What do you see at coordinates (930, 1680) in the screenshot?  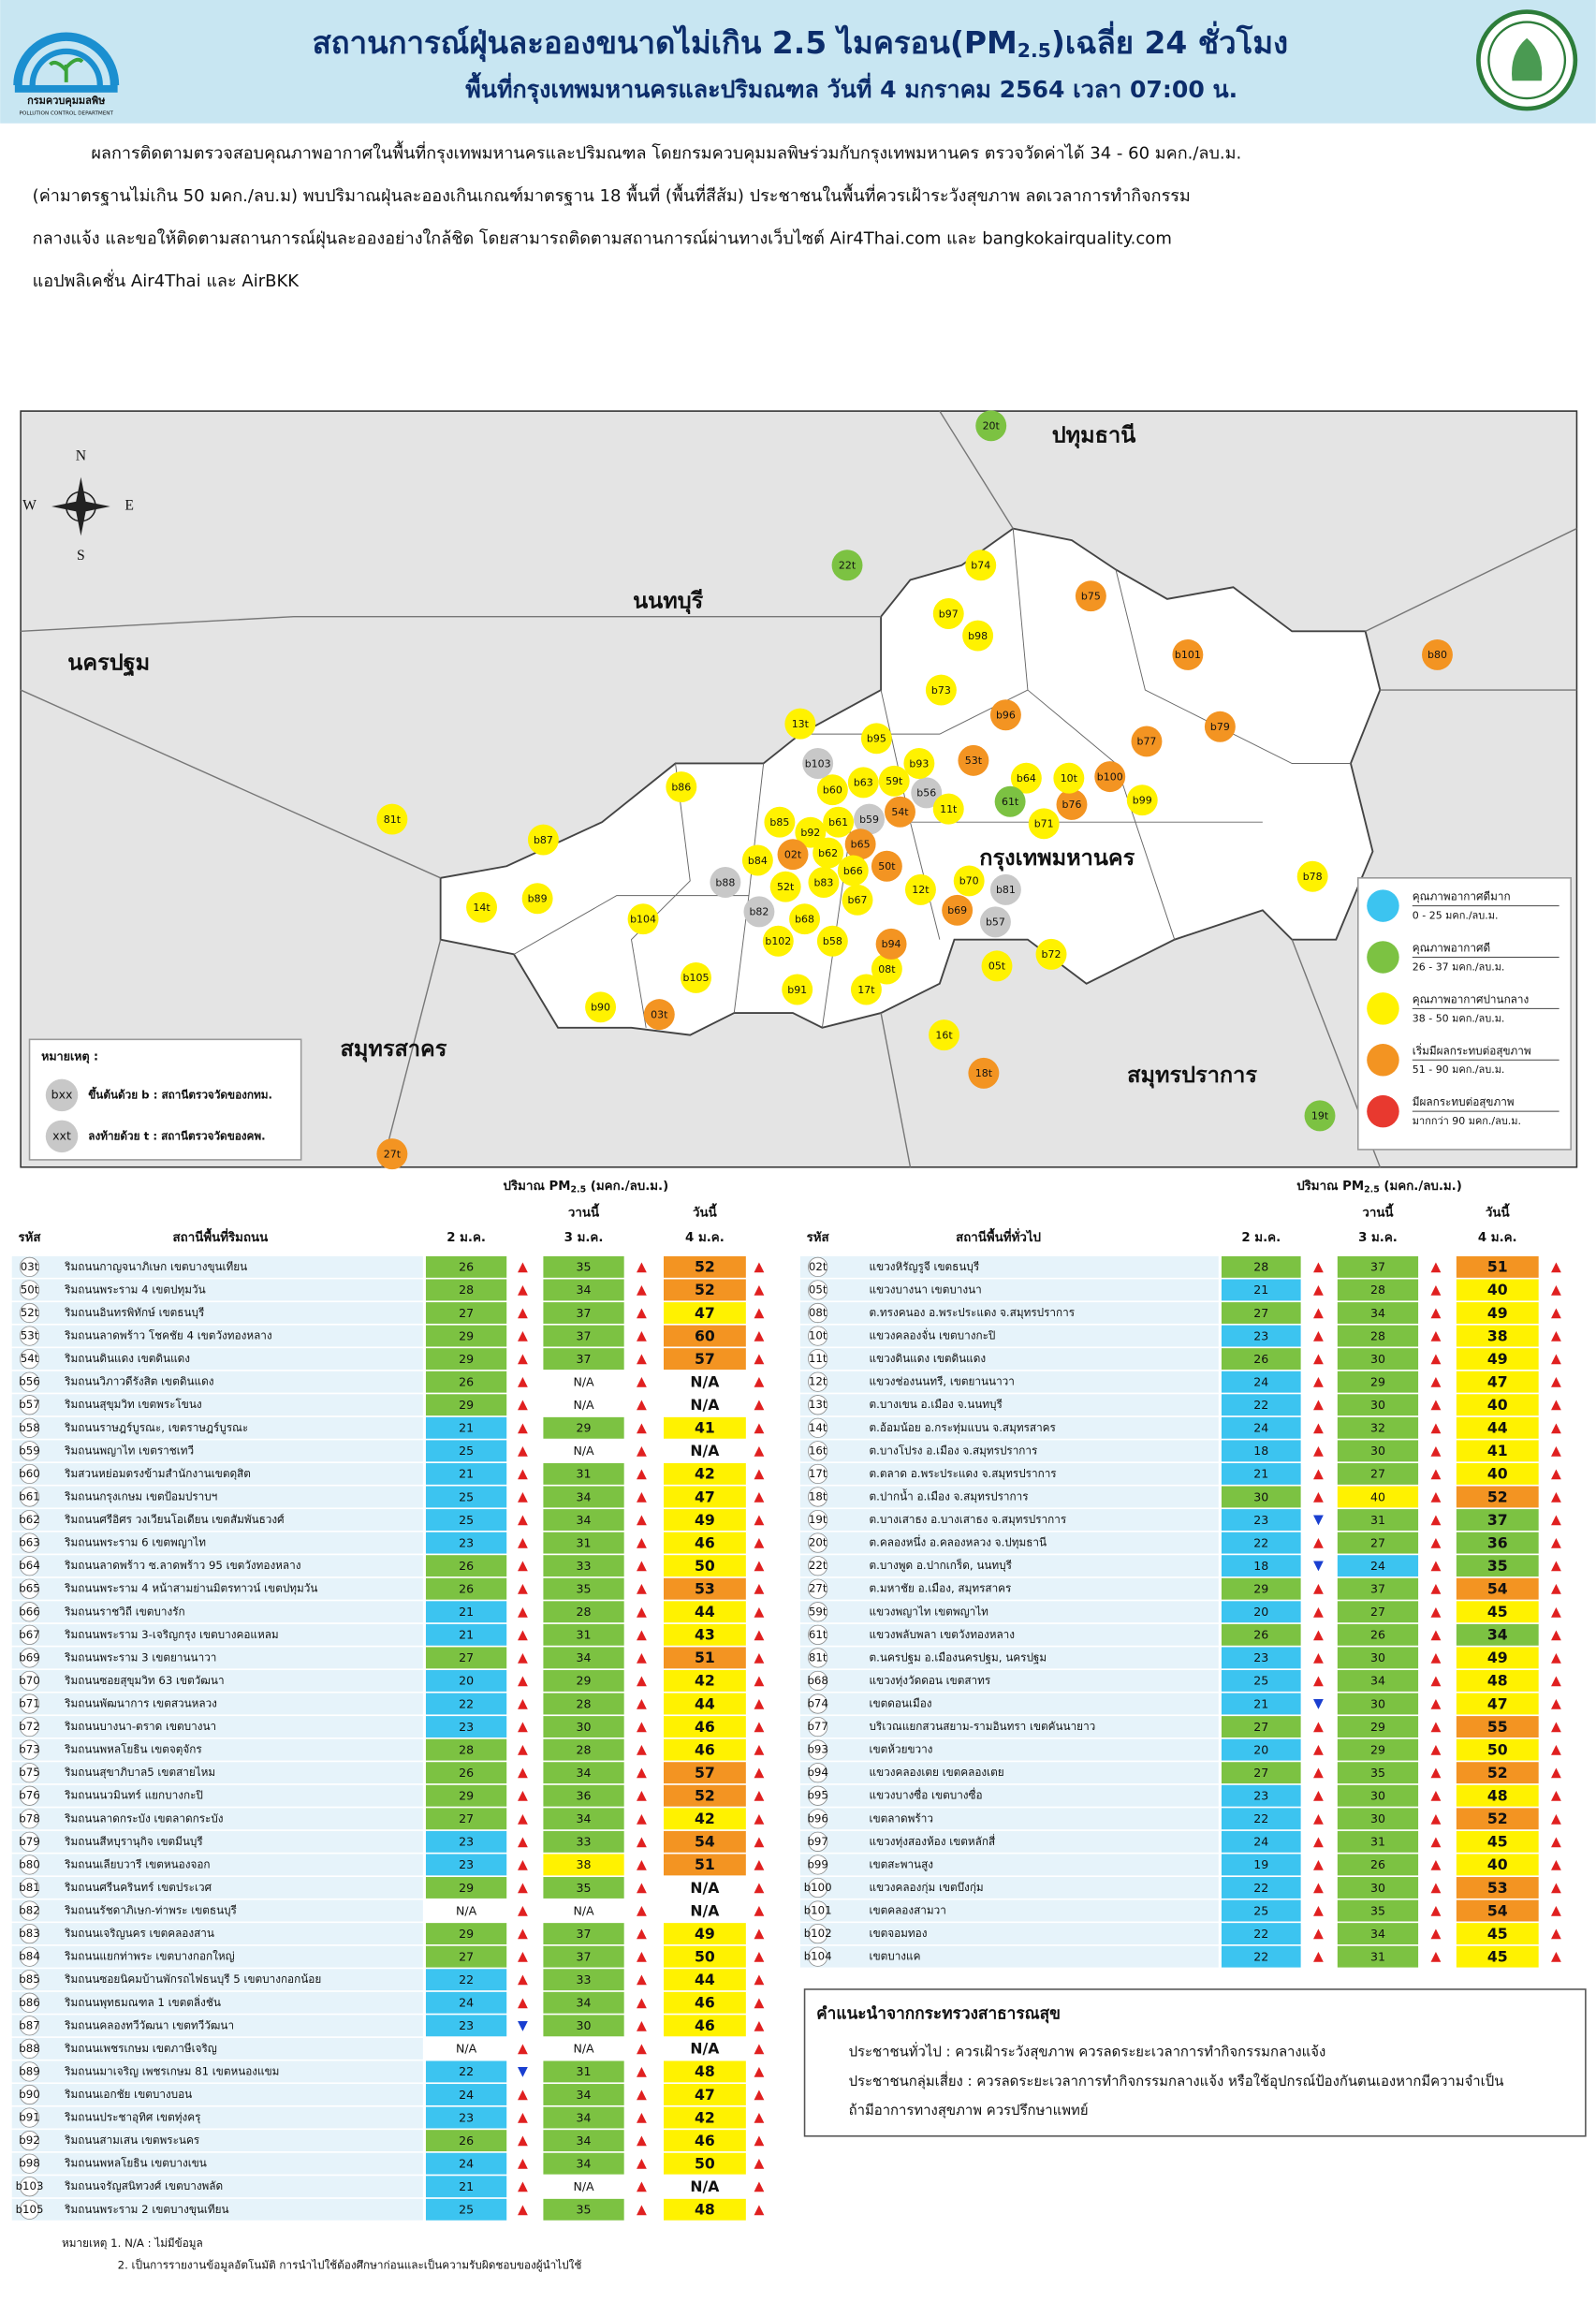 I see `station-name: แขวงทุ่งวัดดอน เขตสาทร` at bounding box center [930, 1680].